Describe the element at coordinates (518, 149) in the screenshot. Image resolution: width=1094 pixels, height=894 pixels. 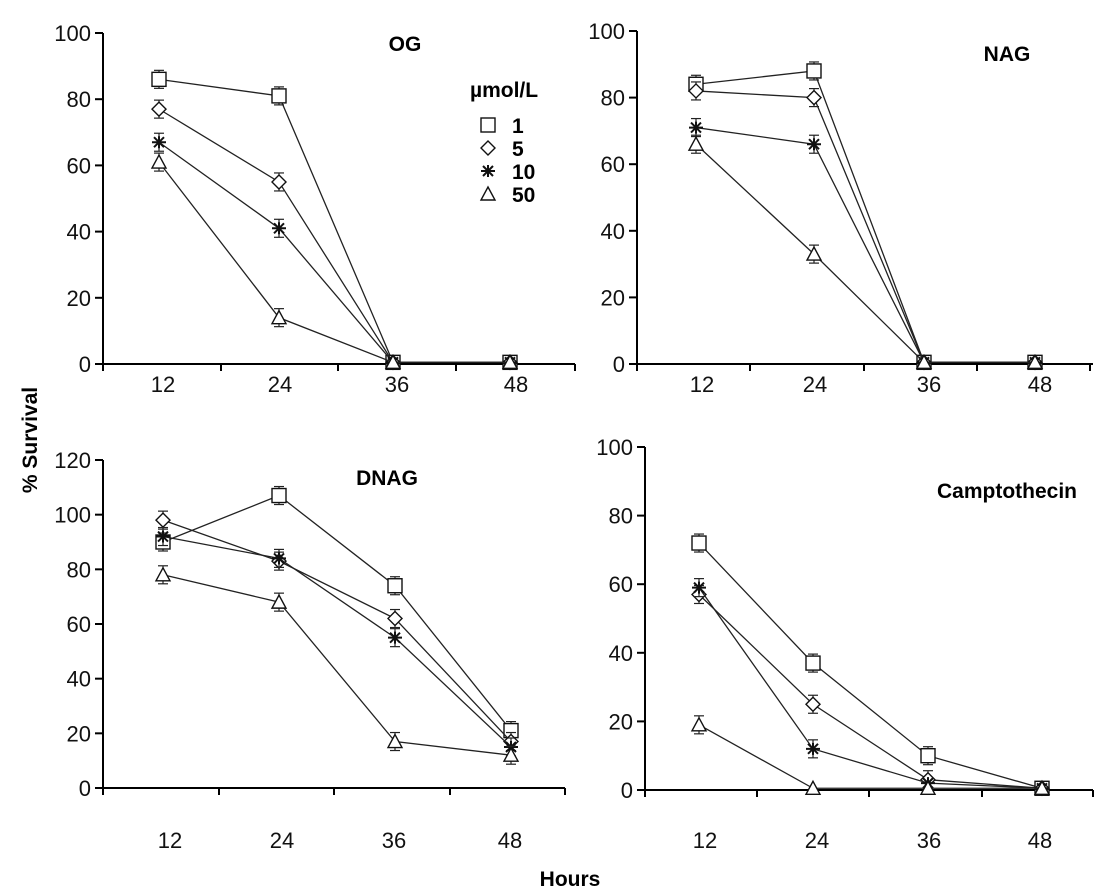
I see `legend-label: 5` at that location.